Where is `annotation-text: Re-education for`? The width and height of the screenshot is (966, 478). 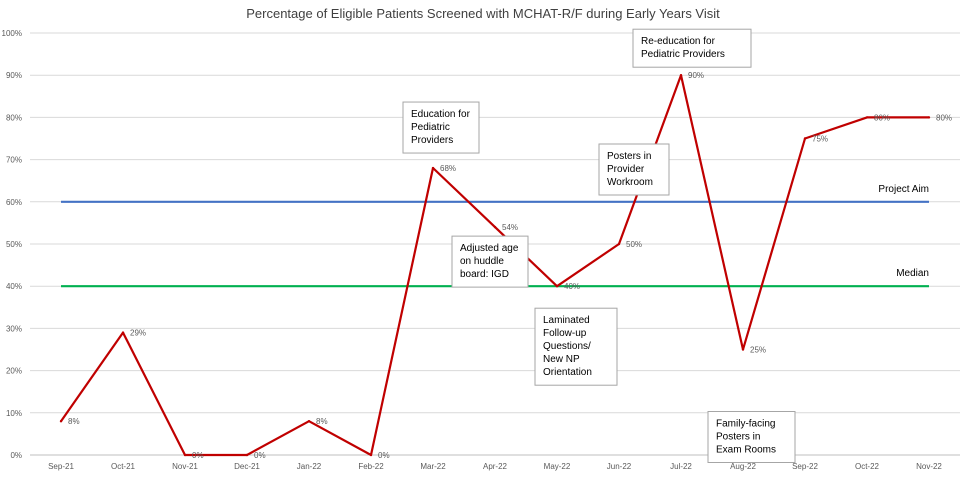 annotation-text: Re-education for is located at coordinates (678, 41).